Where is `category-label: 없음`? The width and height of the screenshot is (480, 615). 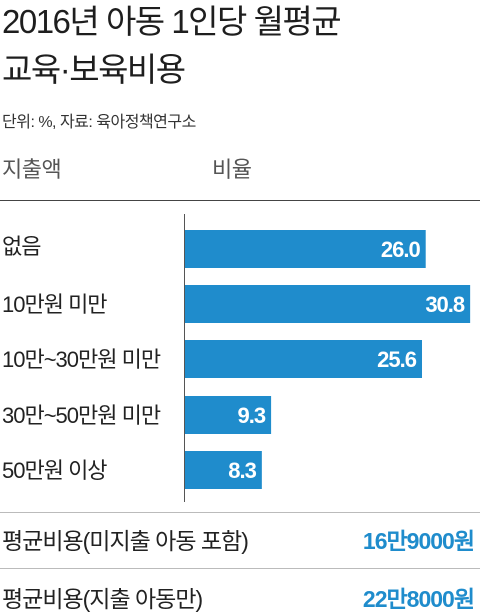 category-label: 없음 is located at coordinates (21, 246).